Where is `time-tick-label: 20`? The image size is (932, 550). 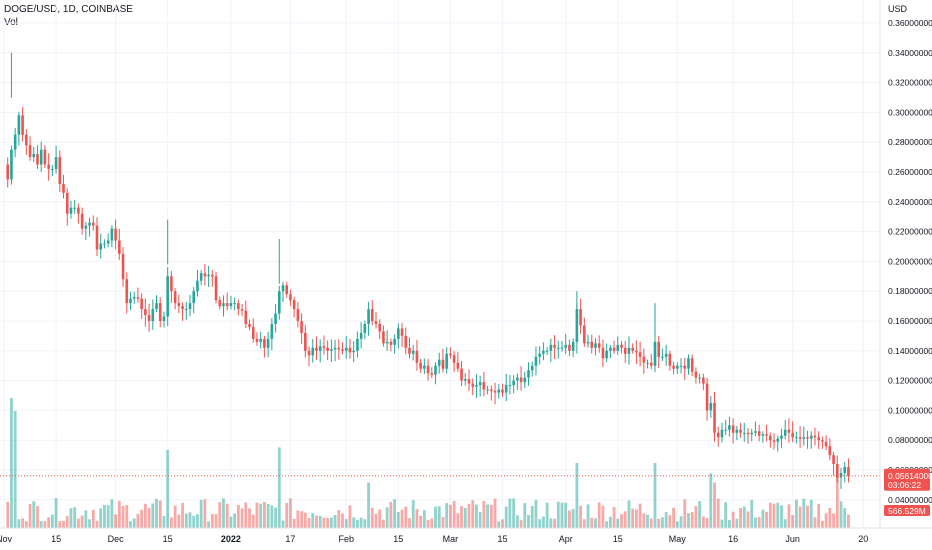
time-tick-label: 20 is located at coordinates (863, 539).